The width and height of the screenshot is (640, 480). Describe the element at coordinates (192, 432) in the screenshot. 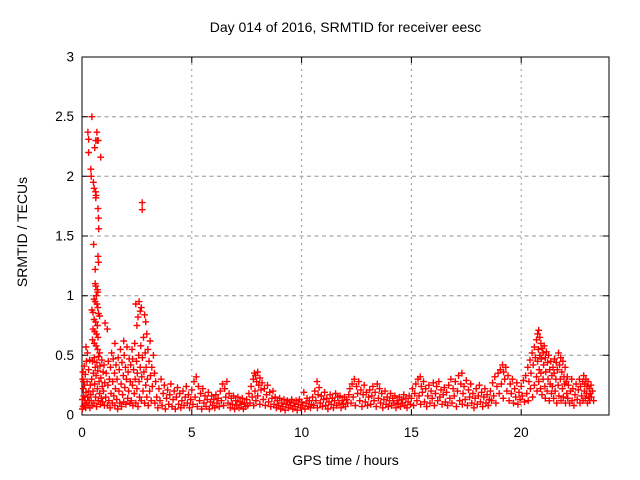

I see `x-tick-label: 5` at that location.